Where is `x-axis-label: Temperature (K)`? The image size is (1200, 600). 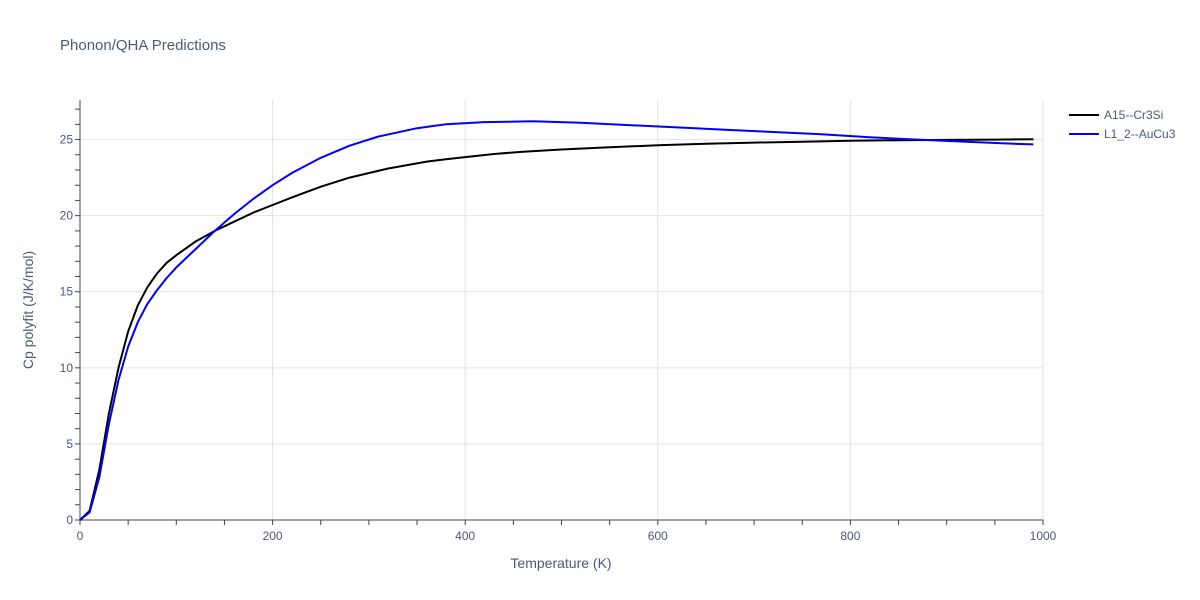 x-axis-label: Temperature (K) is located at coordinates (560, 563).